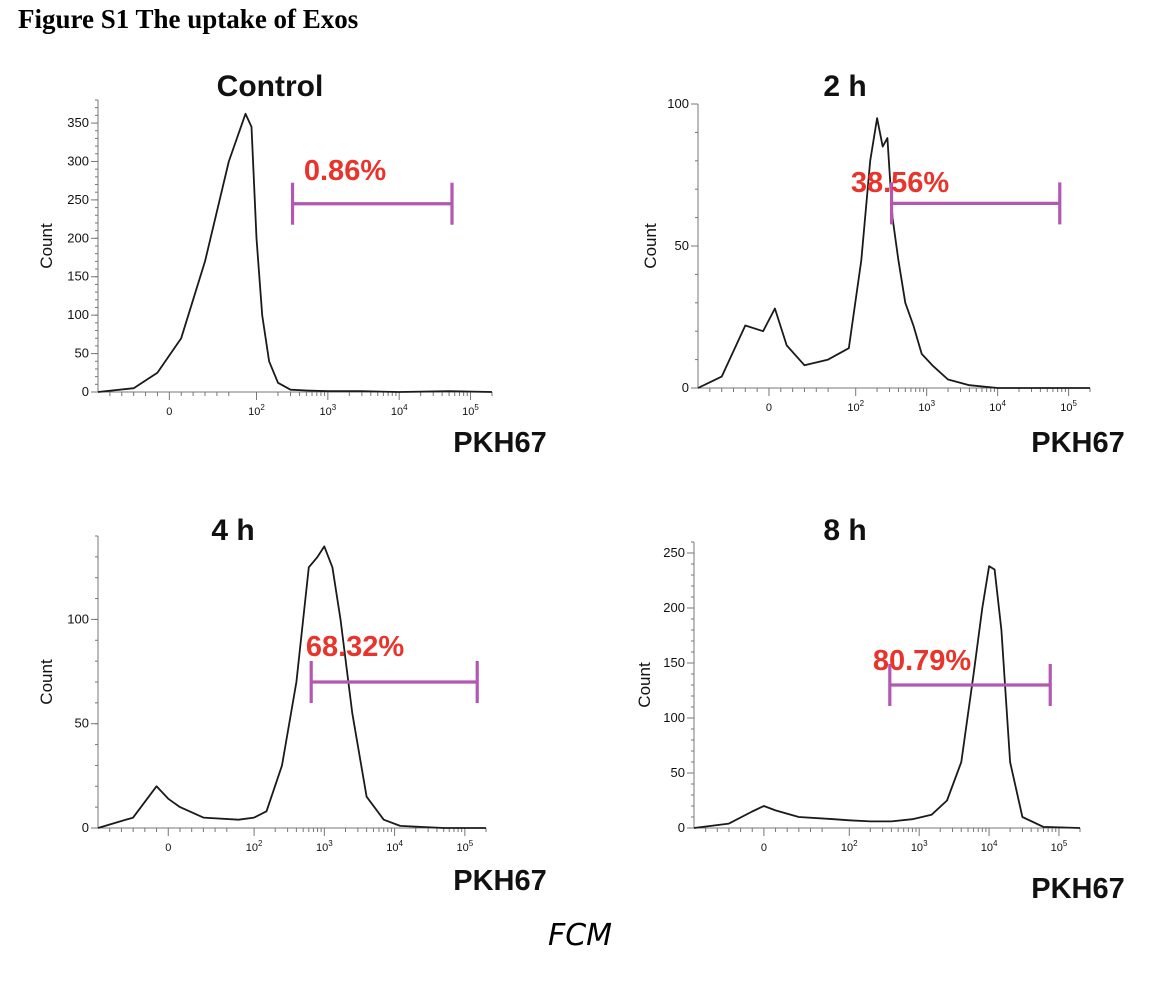 The width and height of the screenshot is (1160, 982). Describe the element at coordinates (580, 935) in the screenshot. I see `figure-caption: FCM` at that location.